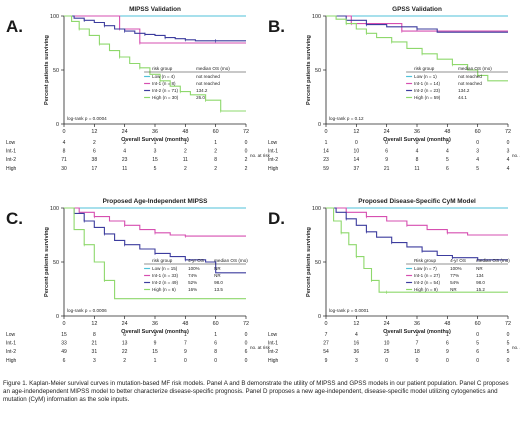 This screenshot has width=520, height=440. What do you see at coordinates (427, 97) in the screenshot?
I see `legend-label: High (n = 59)` at bounding box center [427, 97].